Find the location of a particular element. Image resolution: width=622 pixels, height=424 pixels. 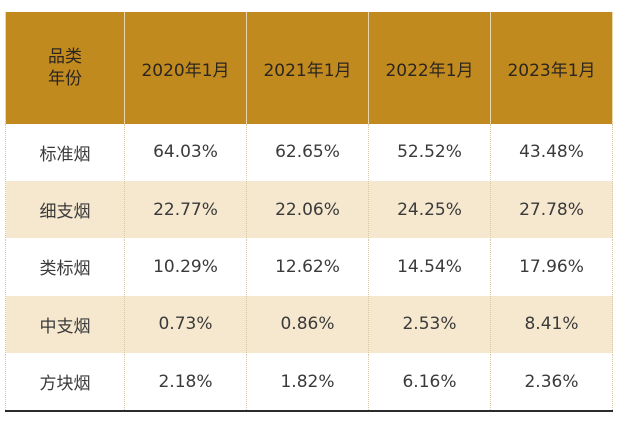

table-cell: 22.06% is located at coordinates (307, 209).